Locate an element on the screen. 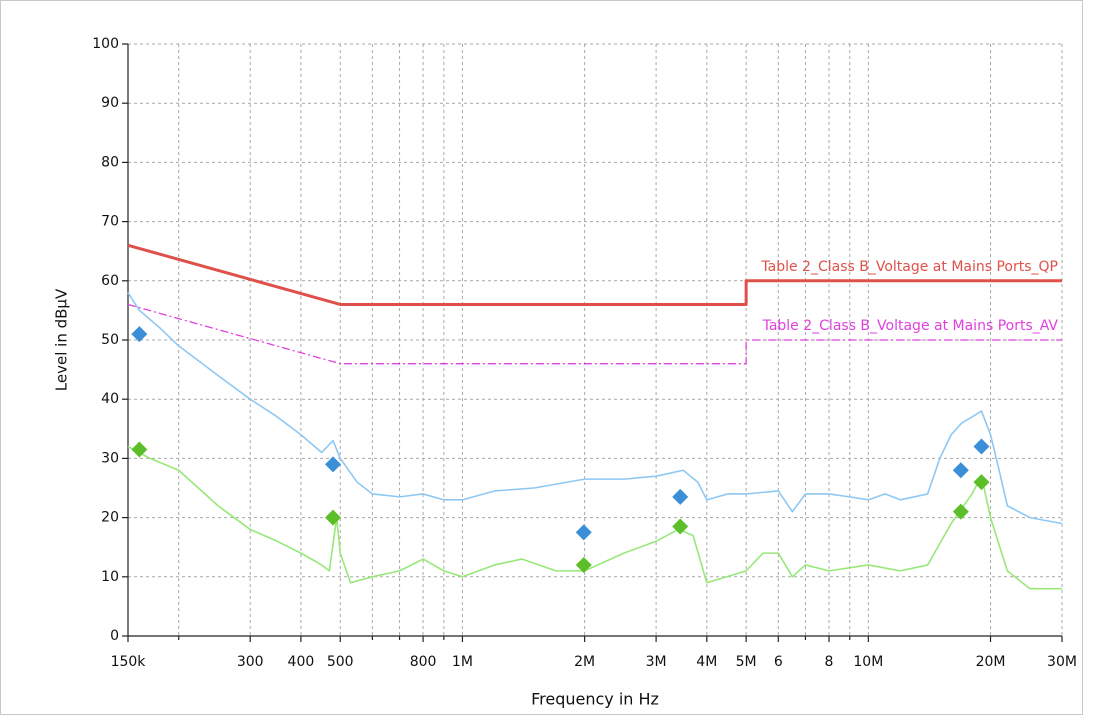 Image resolution: width=1099 pixels, height=715 pixels. x-tick-label: 8 is located at coordinates (829, 662).